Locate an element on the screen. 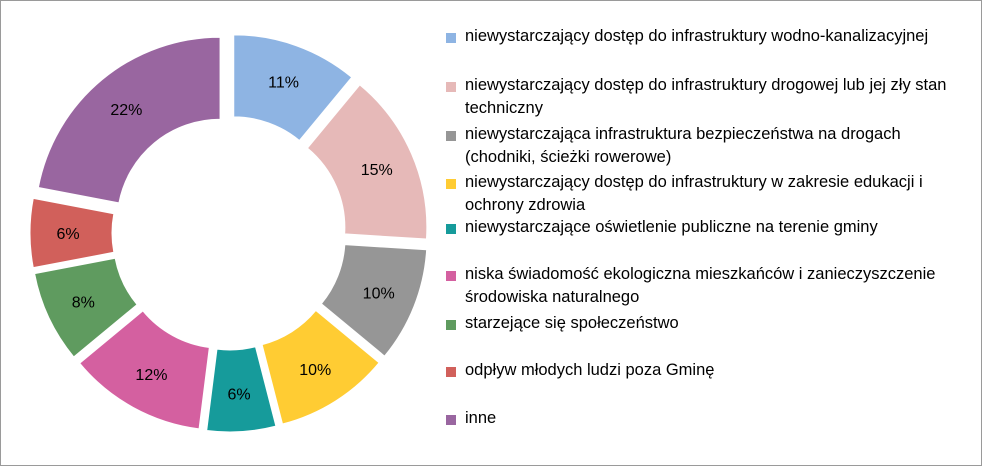  data-label-3: 10% is located at coordinates (379, 293).